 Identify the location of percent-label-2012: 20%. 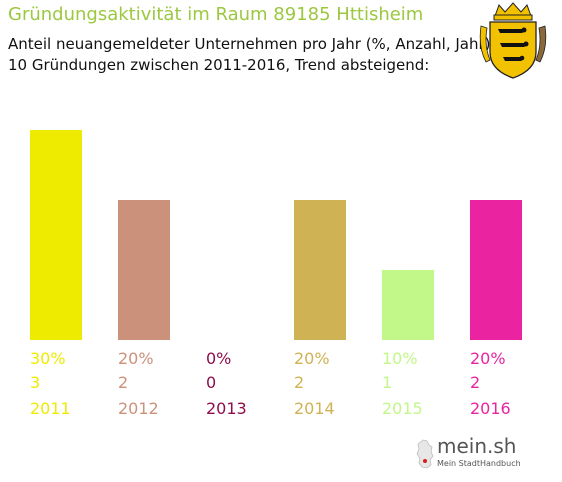
(136, 358).